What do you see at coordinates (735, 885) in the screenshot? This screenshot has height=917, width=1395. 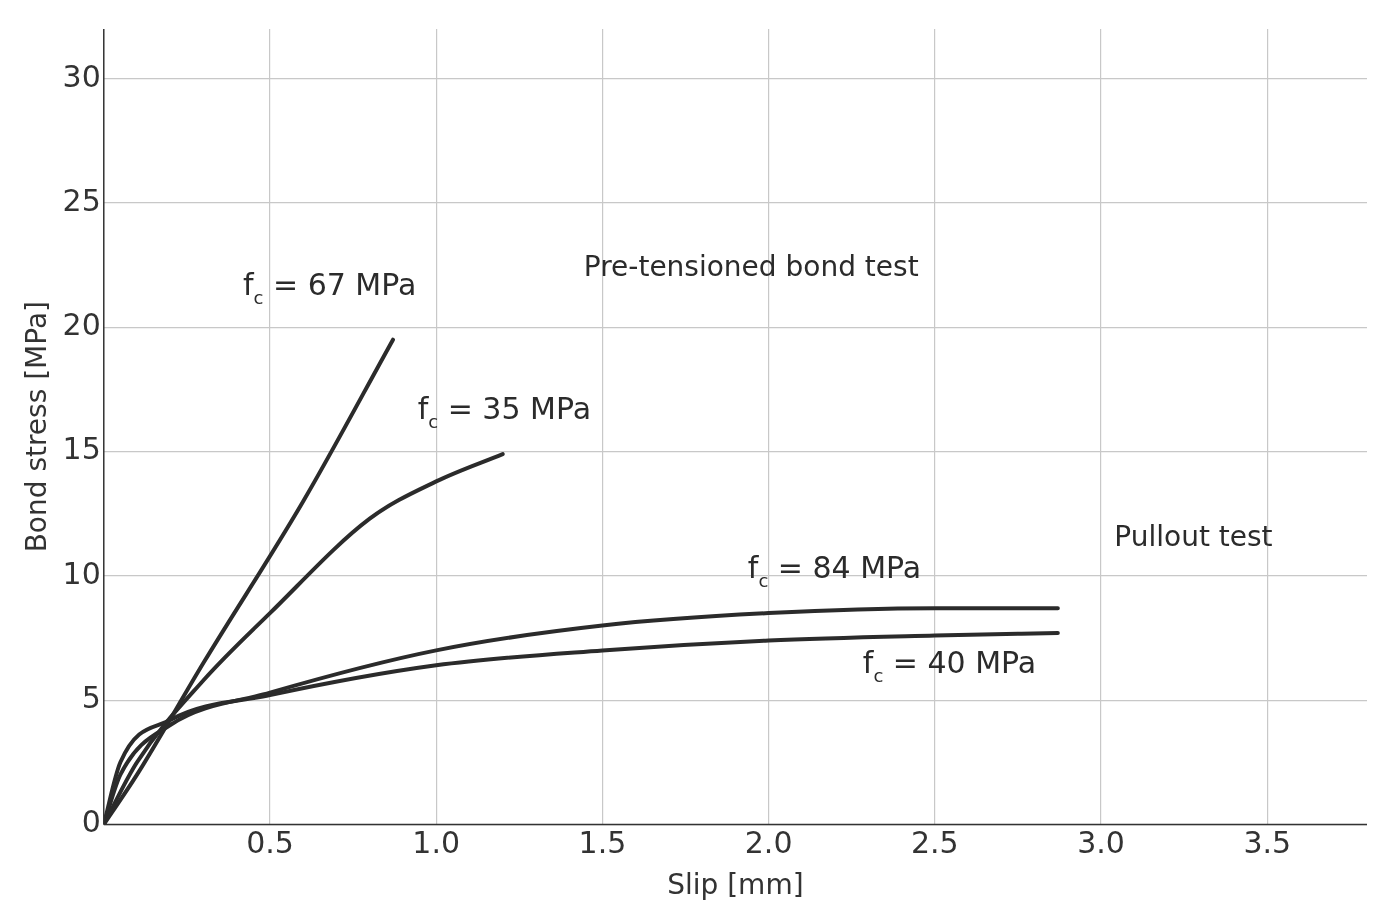 I see `x-axis-title: Slip [mm]` at bounding box center [735, 885].